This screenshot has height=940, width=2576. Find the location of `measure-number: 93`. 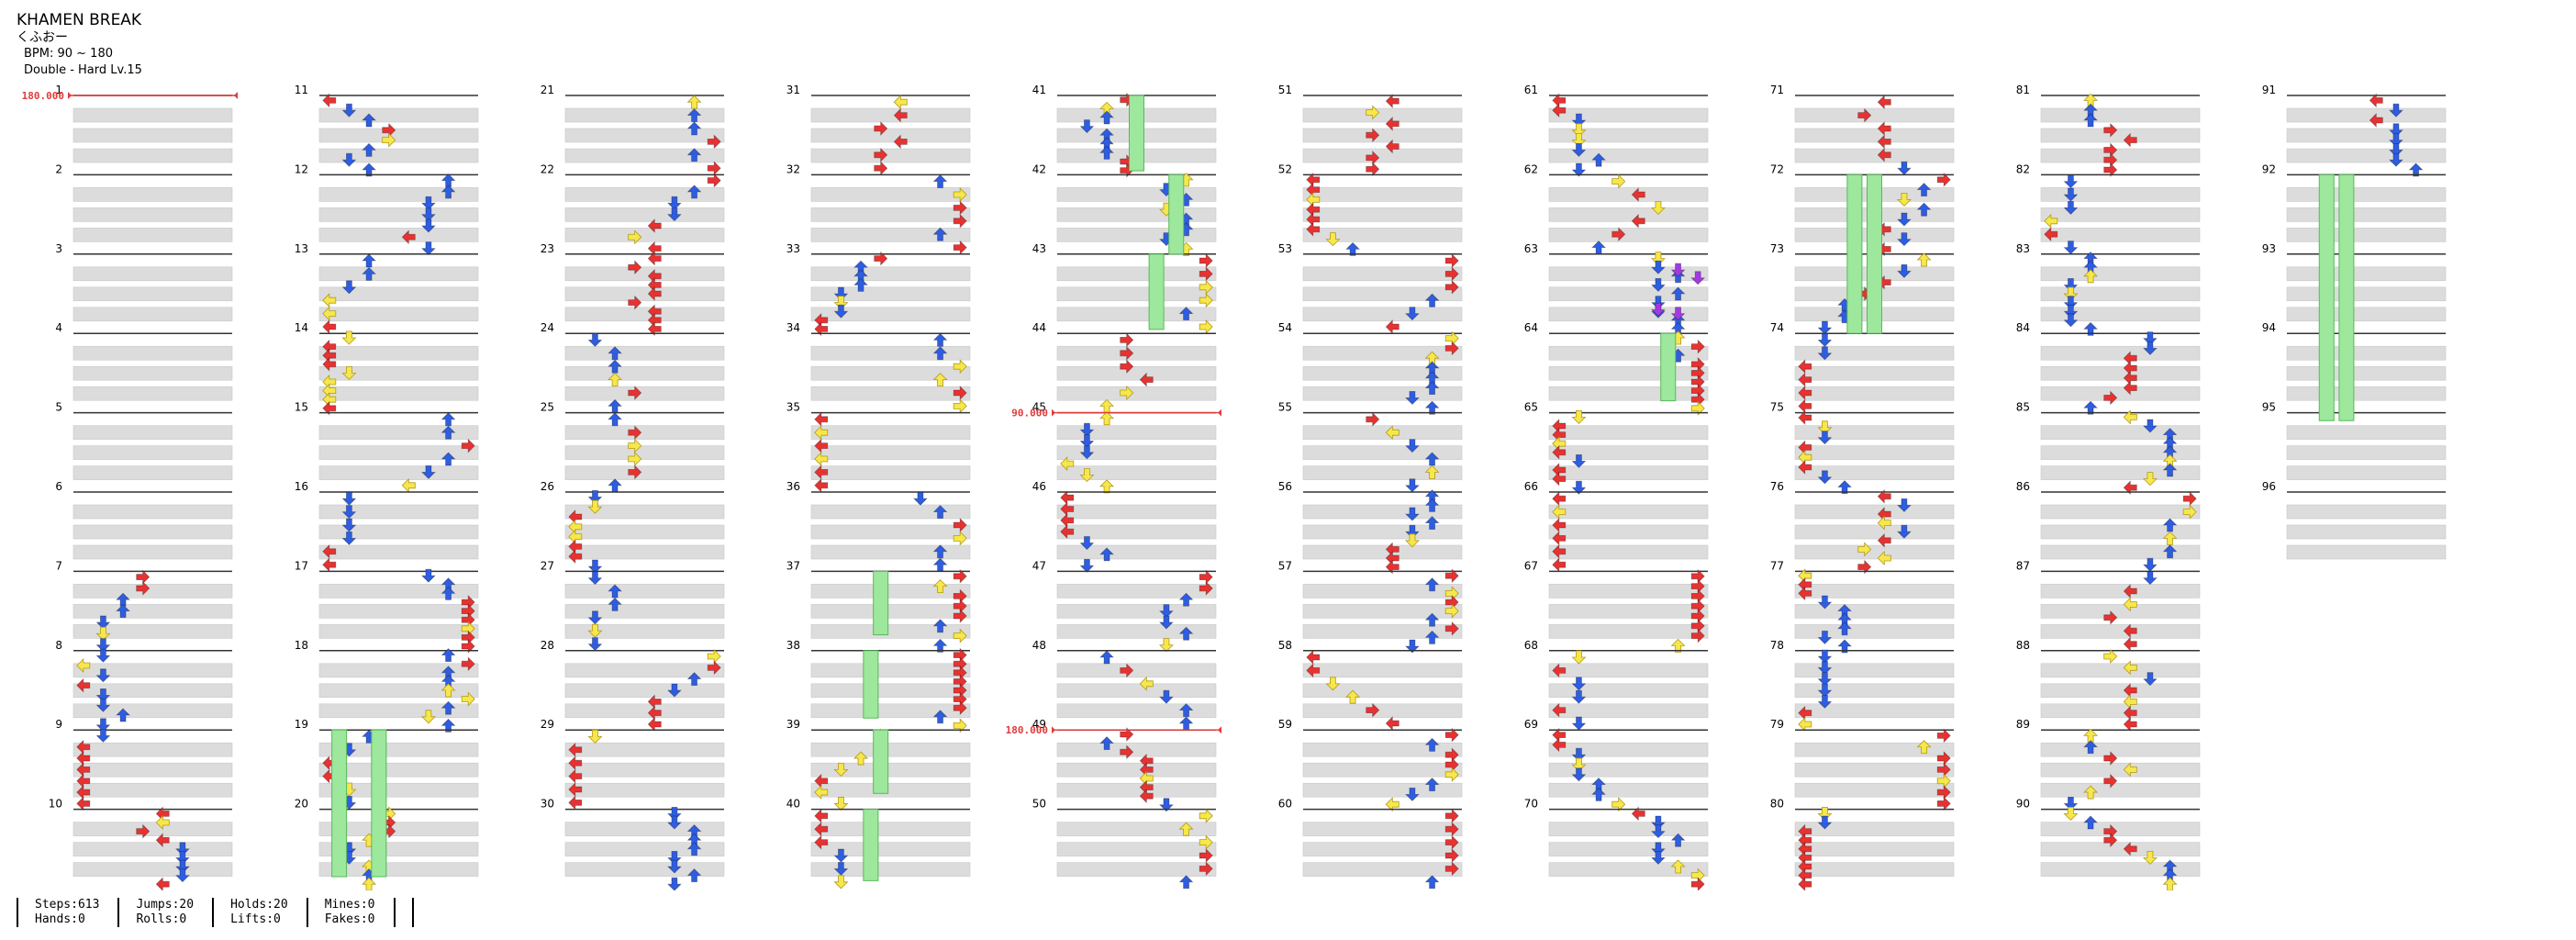

measure-number: 93 is located at coordinates (2269, 248).